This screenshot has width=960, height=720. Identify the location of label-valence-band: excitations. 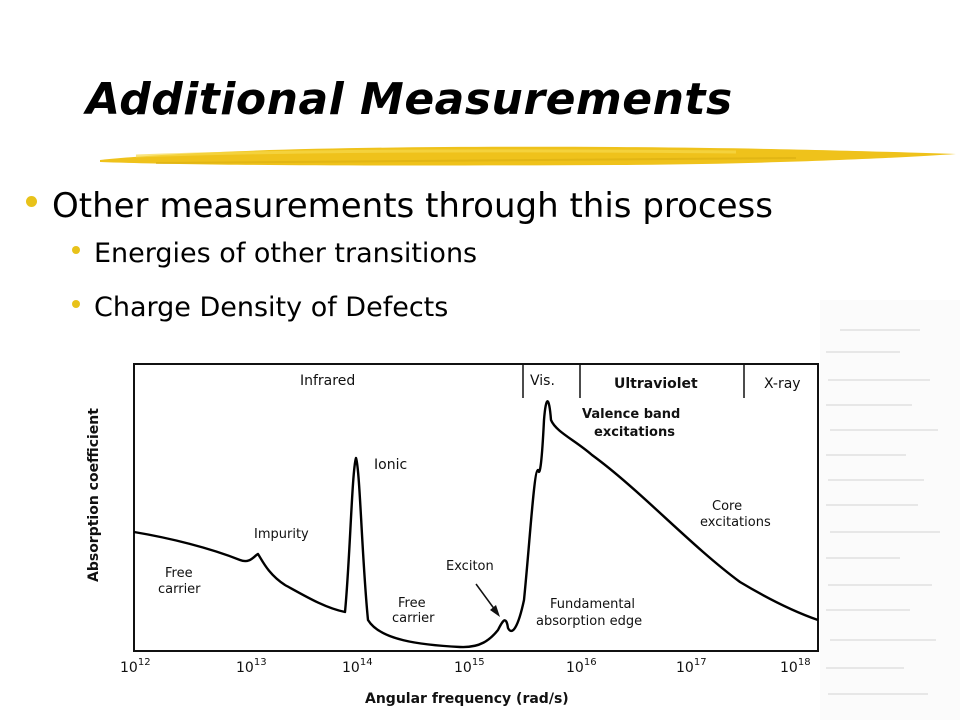
(634, 432).